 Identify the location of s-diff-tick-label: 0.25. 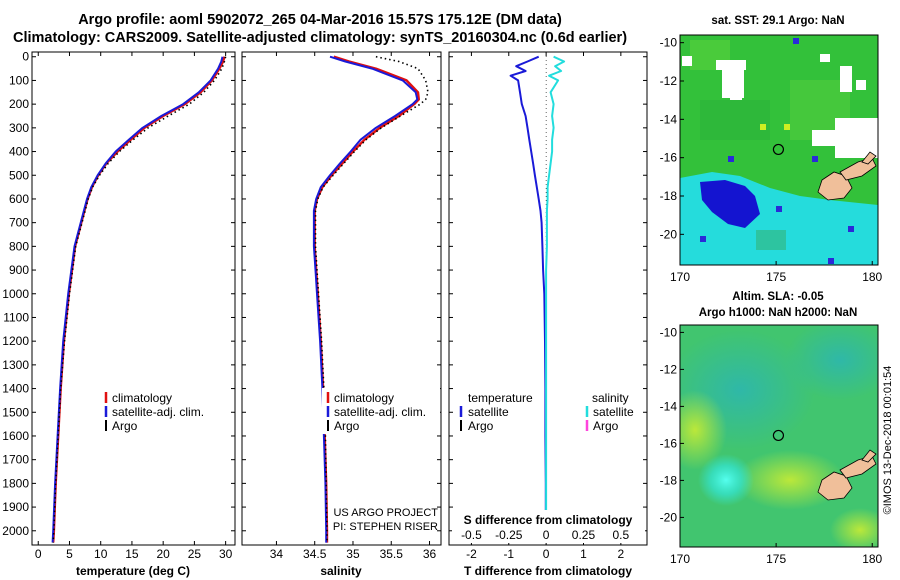
(584, 535).